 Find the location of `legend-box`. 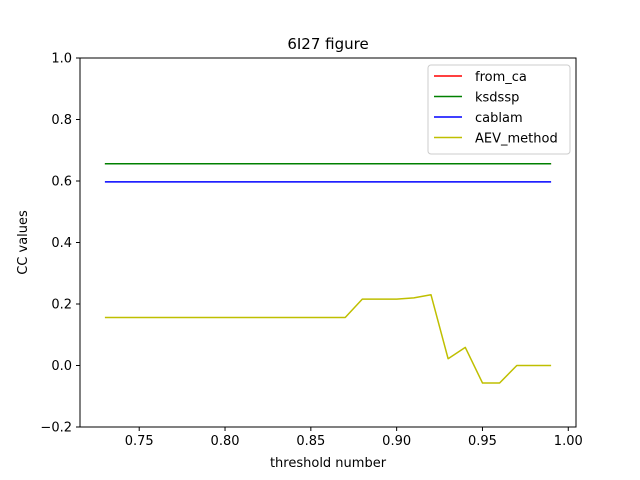

legend-box is located at coordinates (499, 109).